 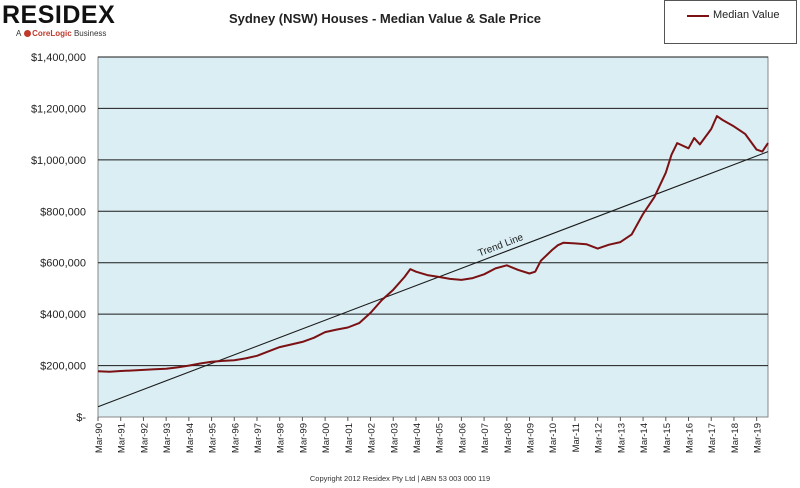 I want to click on chart-legend: Median Value, so click(x=730, y=22).